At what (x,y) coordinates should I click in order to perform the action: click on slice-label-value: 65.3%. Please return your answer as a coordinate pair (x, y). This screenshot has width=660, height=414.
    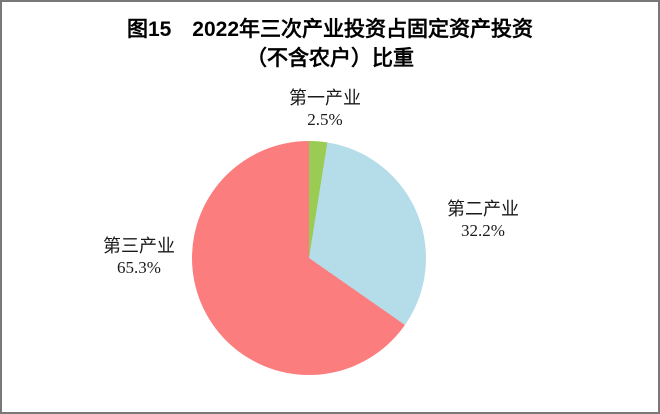
    Looking at the image, I should click on (139, 267).